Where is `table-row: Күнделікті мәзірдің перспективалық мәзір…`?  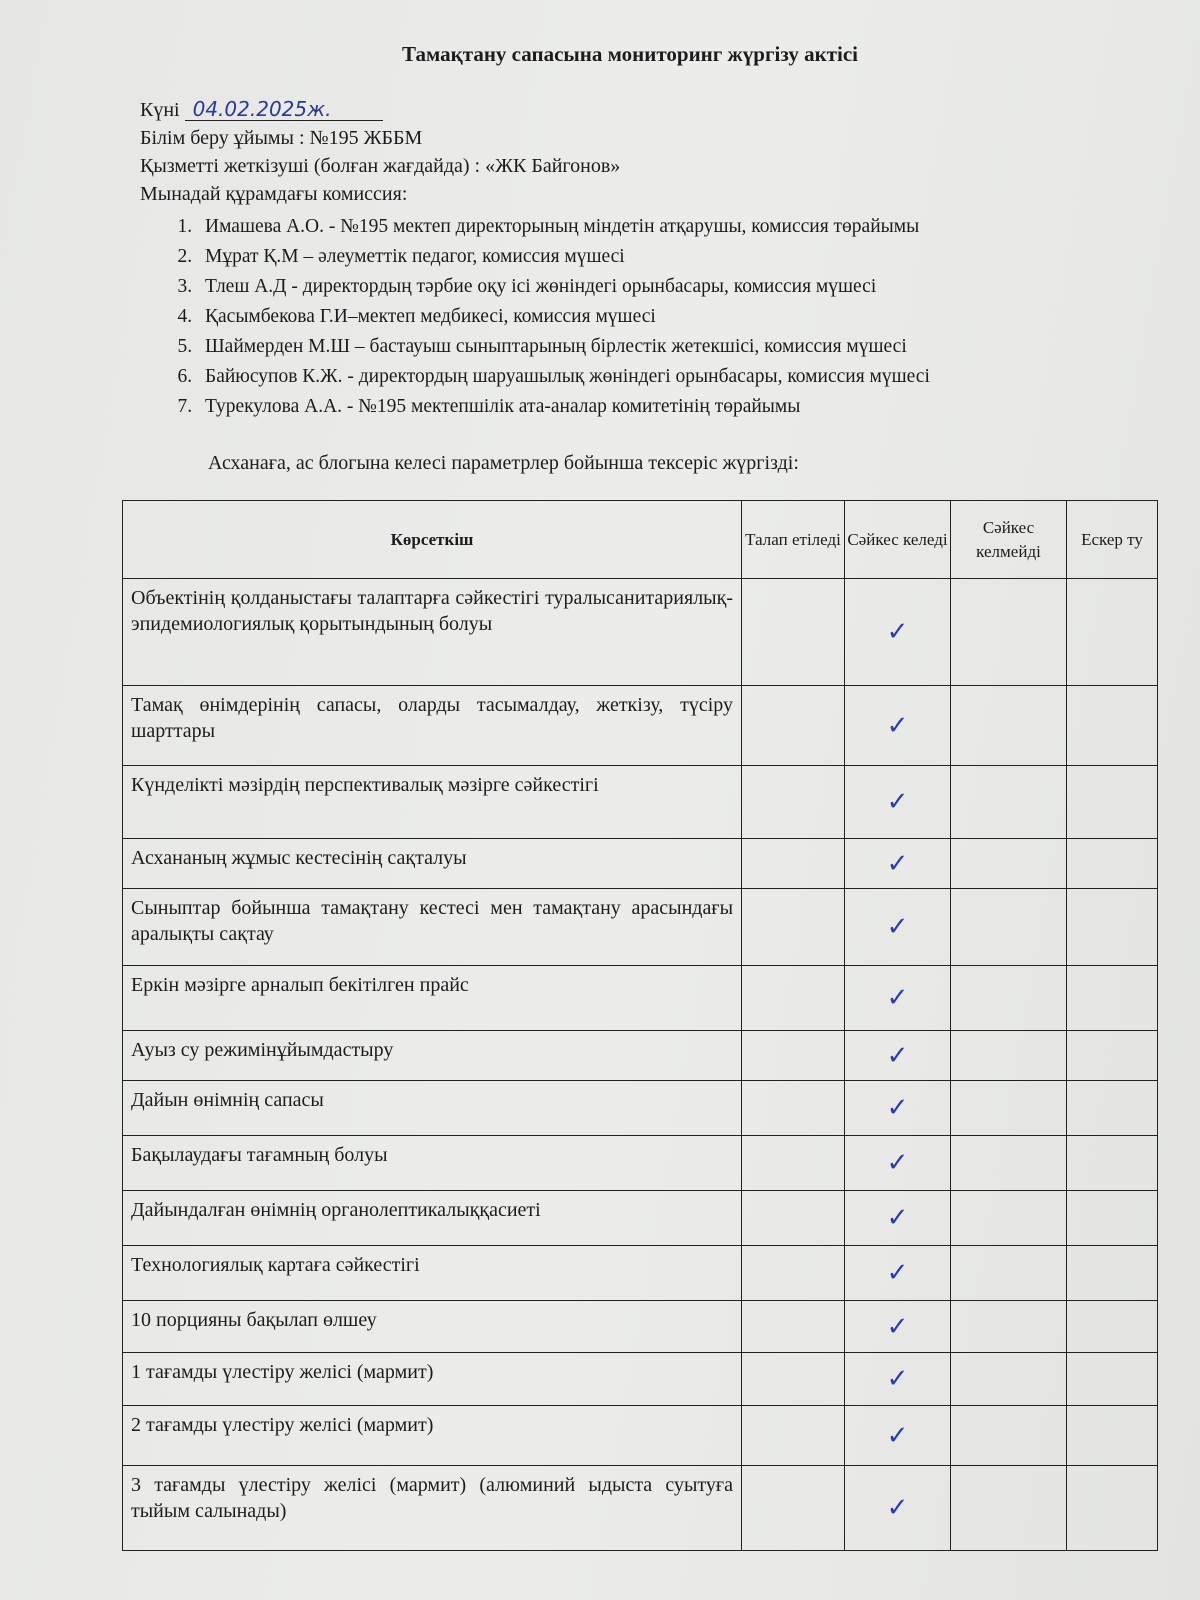
table-row: Күнделікті мәзірдің перспективалық мәзір… is located at coordinates (640, 802).